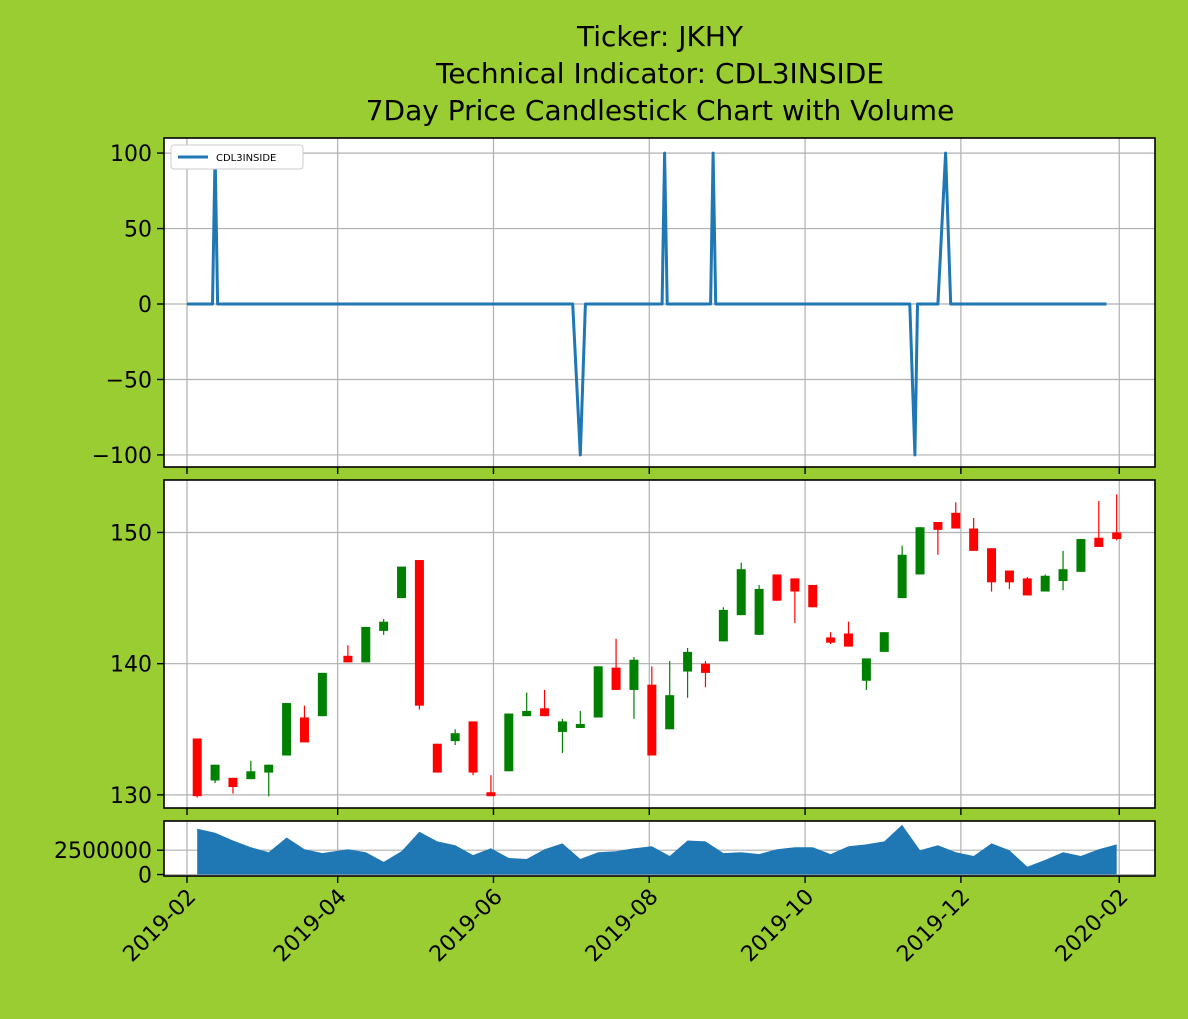 This screenshot has height=1019, width=1188. What do you see at coordinates (145, 876) in the screenshot?
I see `y-tick-label: 0` at bounding box center [145, 876].